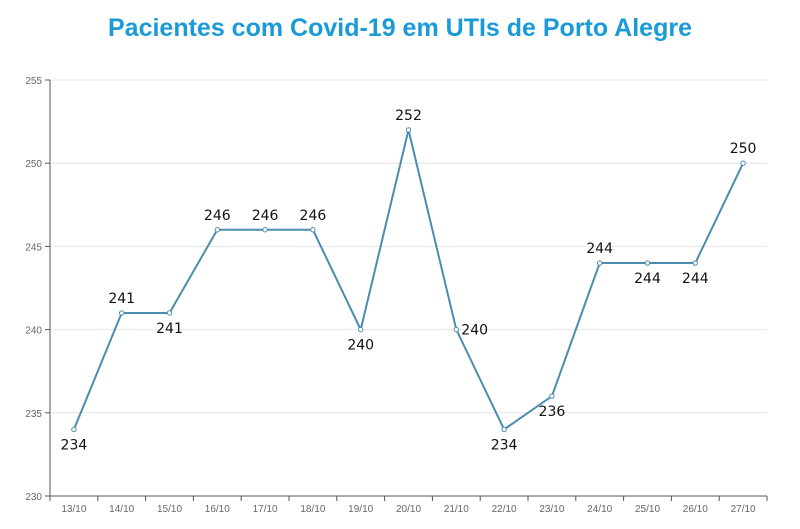 Image resolution: width=800 pixels, height=529 pixels. Describe the element at coordinates (360, 509) in the screenshot. I see `x-tick-label: 19/10` at that location.